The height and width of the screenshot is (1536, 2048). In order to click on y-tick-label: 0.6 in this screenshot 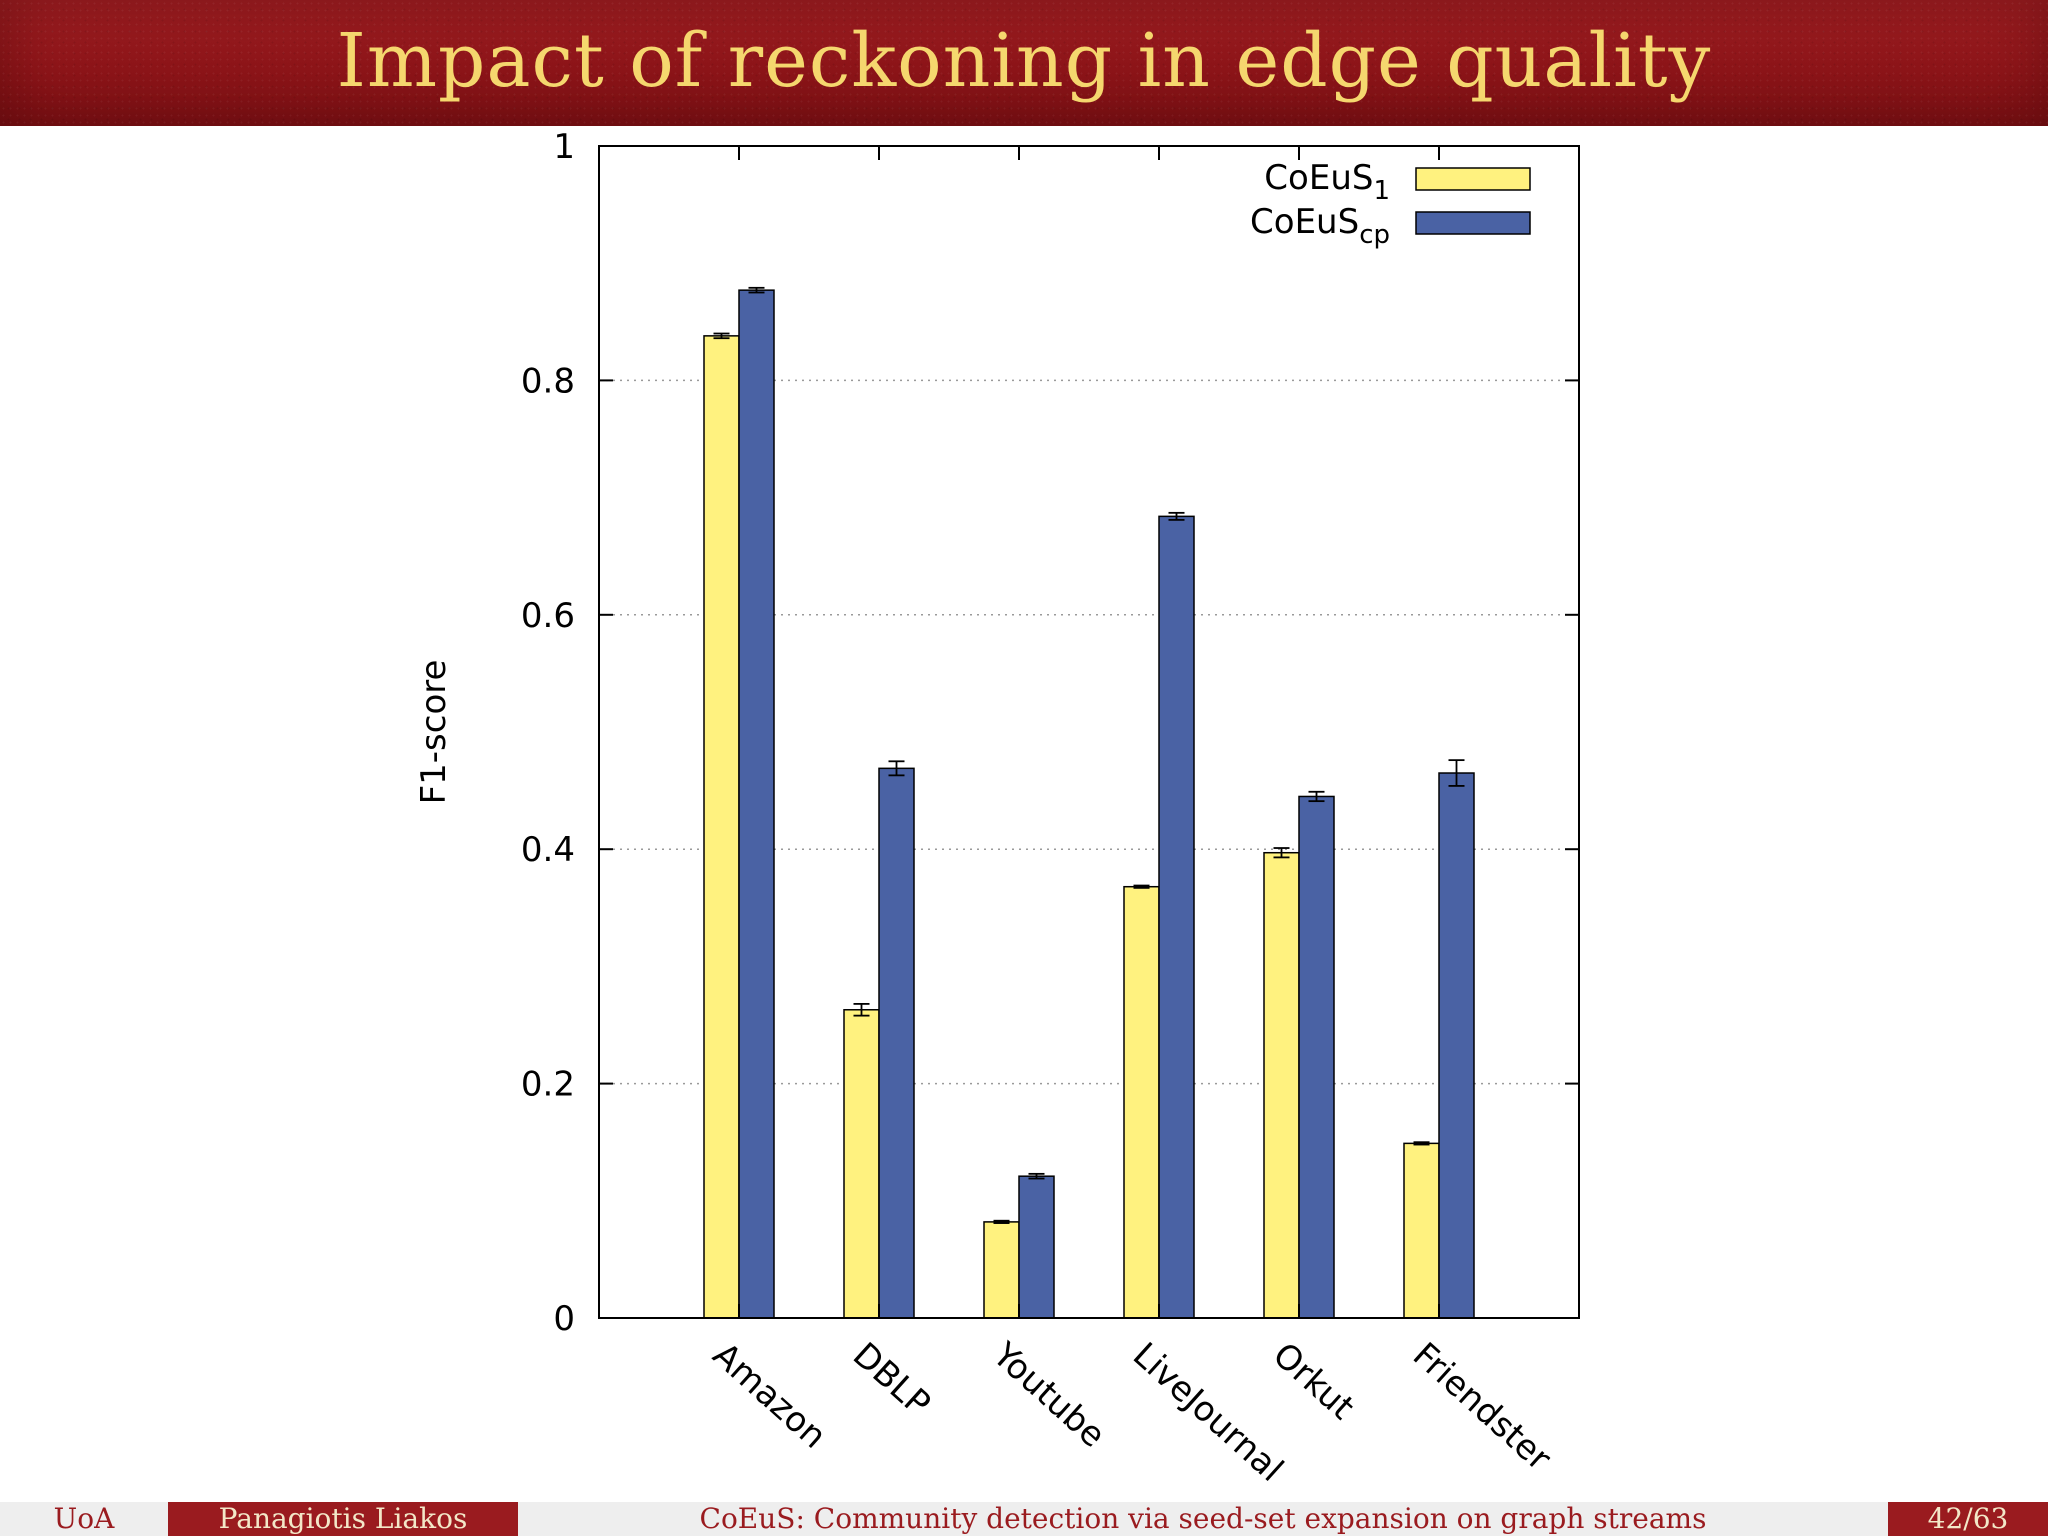, I will do `click(548, 616)`.